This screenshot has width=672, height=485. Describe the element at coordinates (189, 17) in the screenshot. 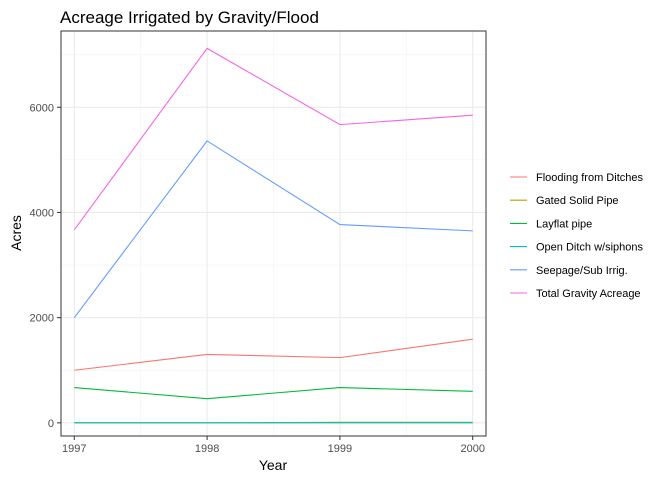

I see `chart-title: Acreage Irrigated by Gravity/Flood` at that location.